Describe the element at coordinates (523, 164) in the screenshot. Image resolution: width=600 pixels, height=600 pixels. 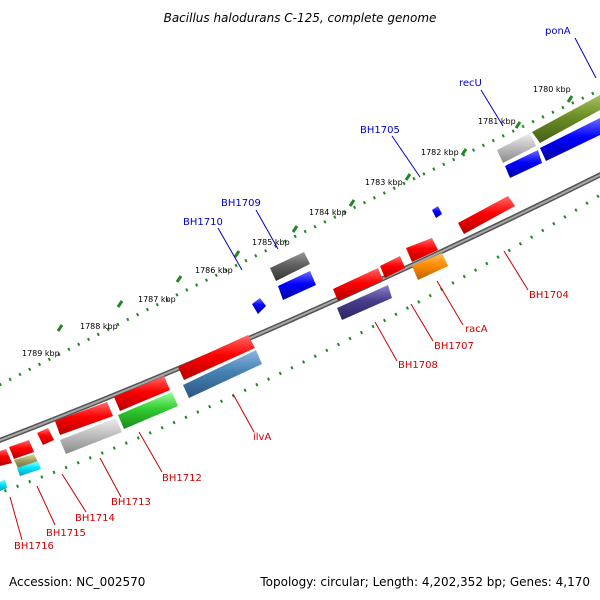
I see `gene-unnamed-blue` at that location.